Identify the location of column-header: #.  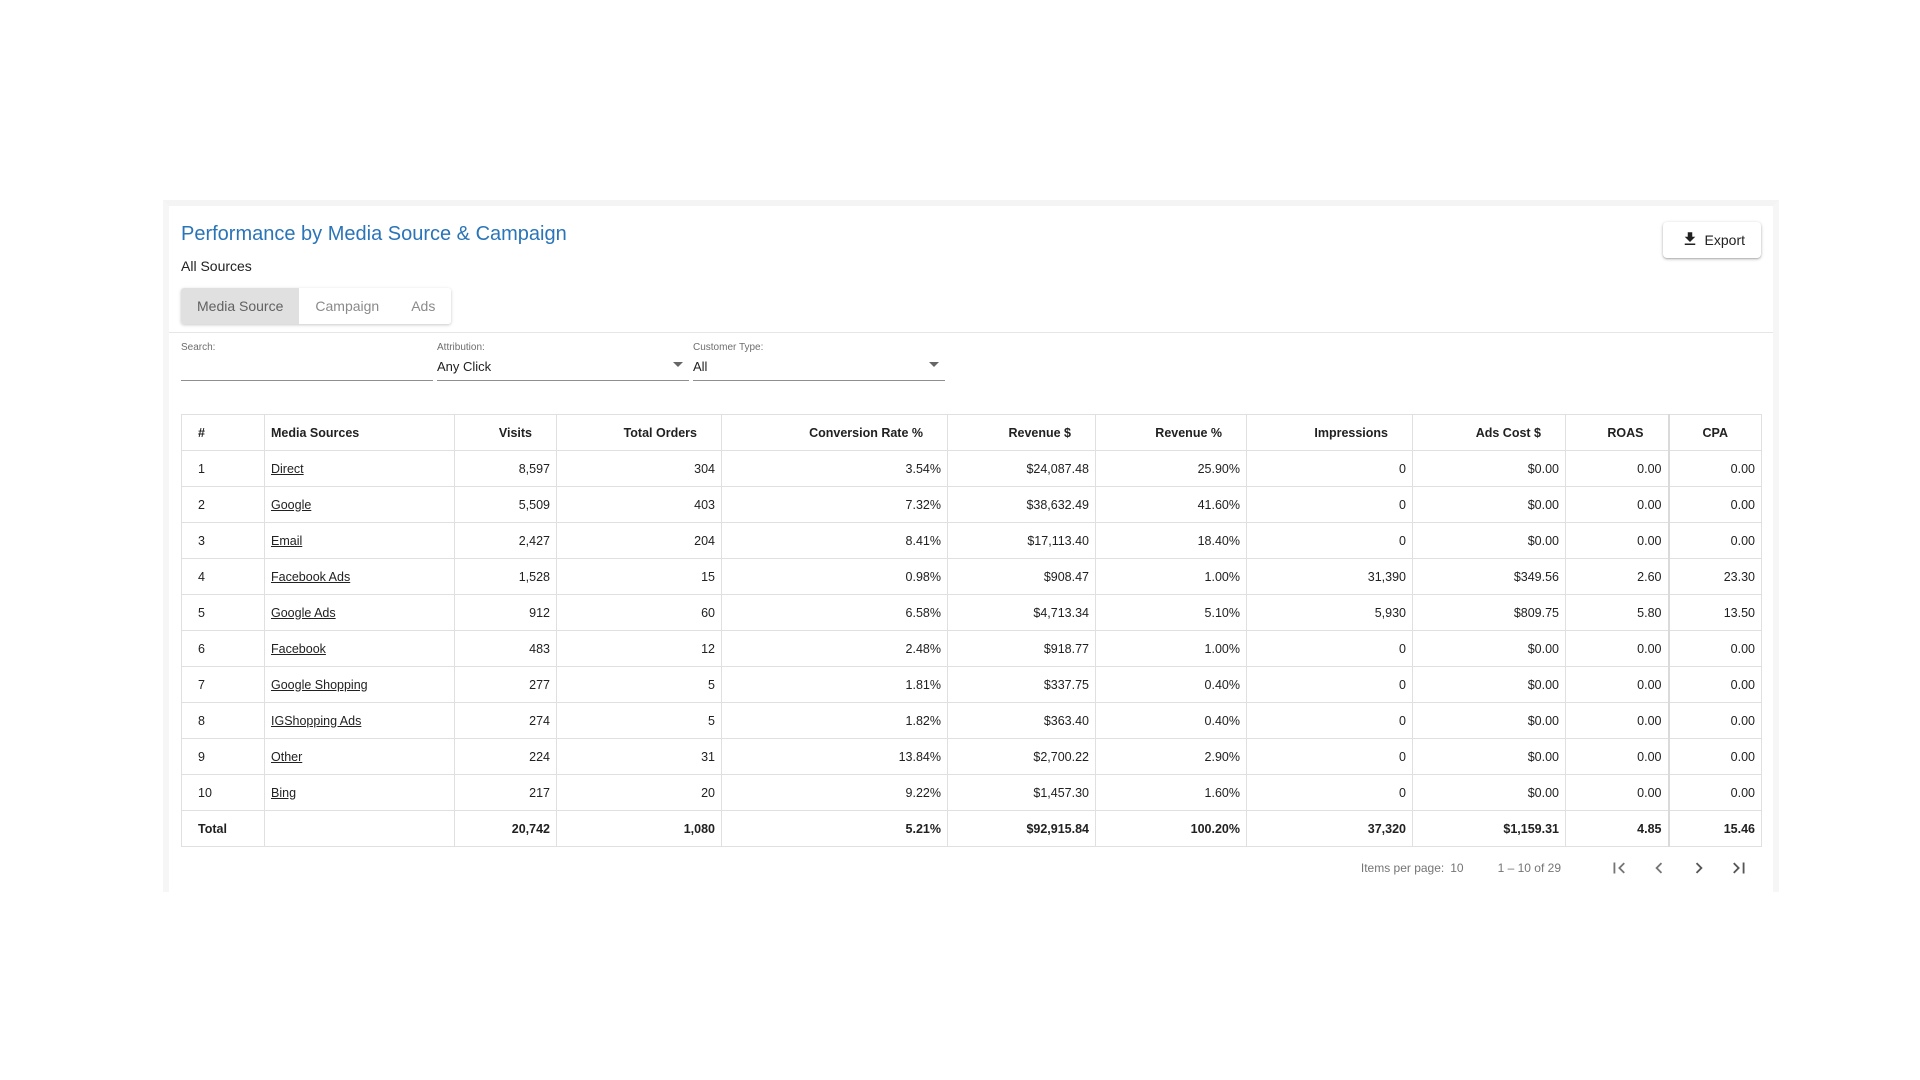
(223, 432).